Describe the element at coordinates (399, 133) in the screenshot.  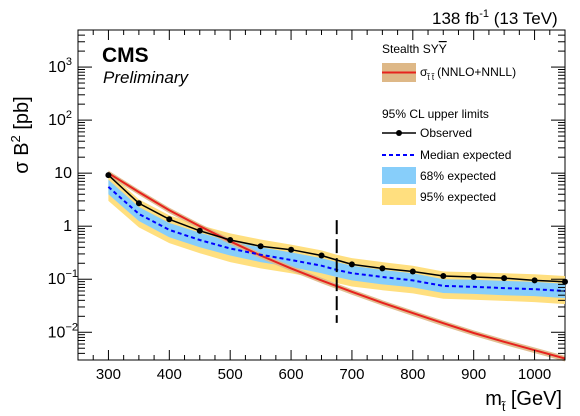
I see `legend-observed-marker` at that location.